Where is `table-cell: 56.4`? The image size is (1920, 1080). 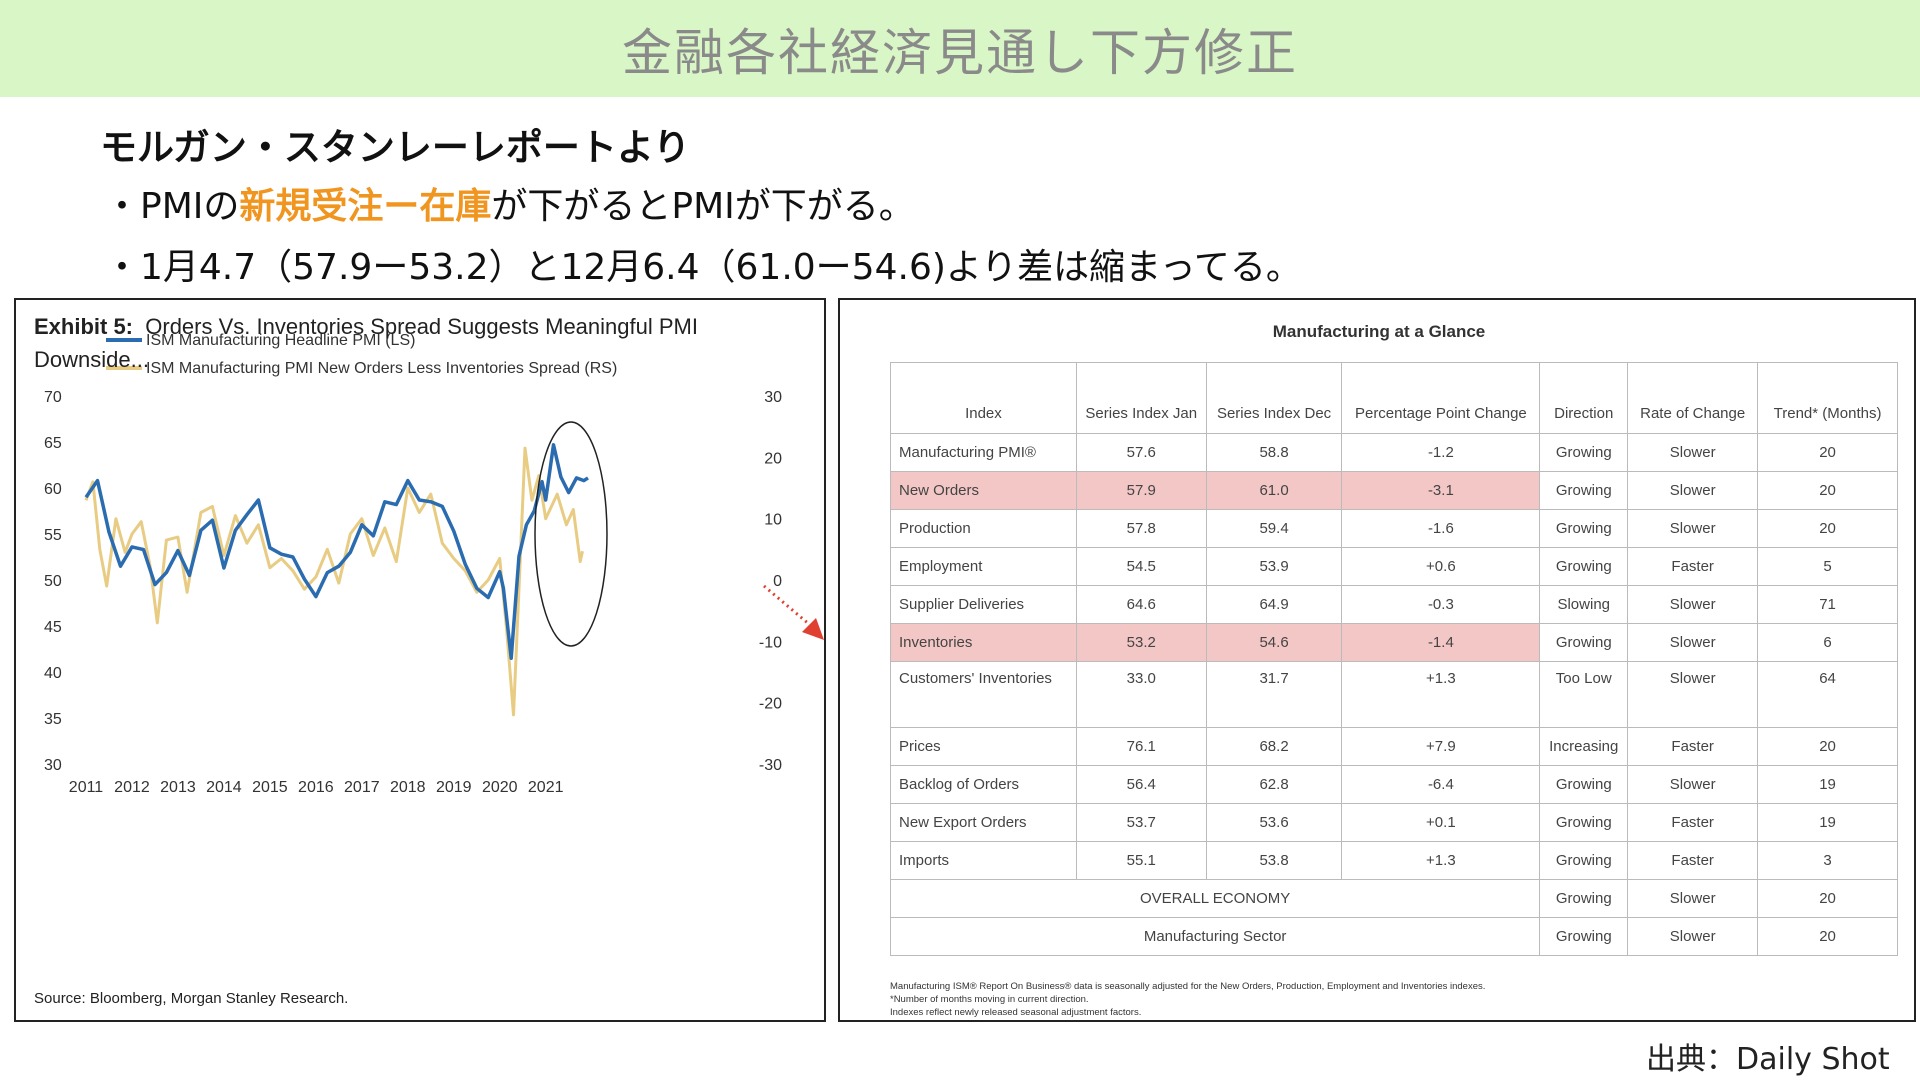 table-cell: 56.4 is located at coordinates (1141, 784).